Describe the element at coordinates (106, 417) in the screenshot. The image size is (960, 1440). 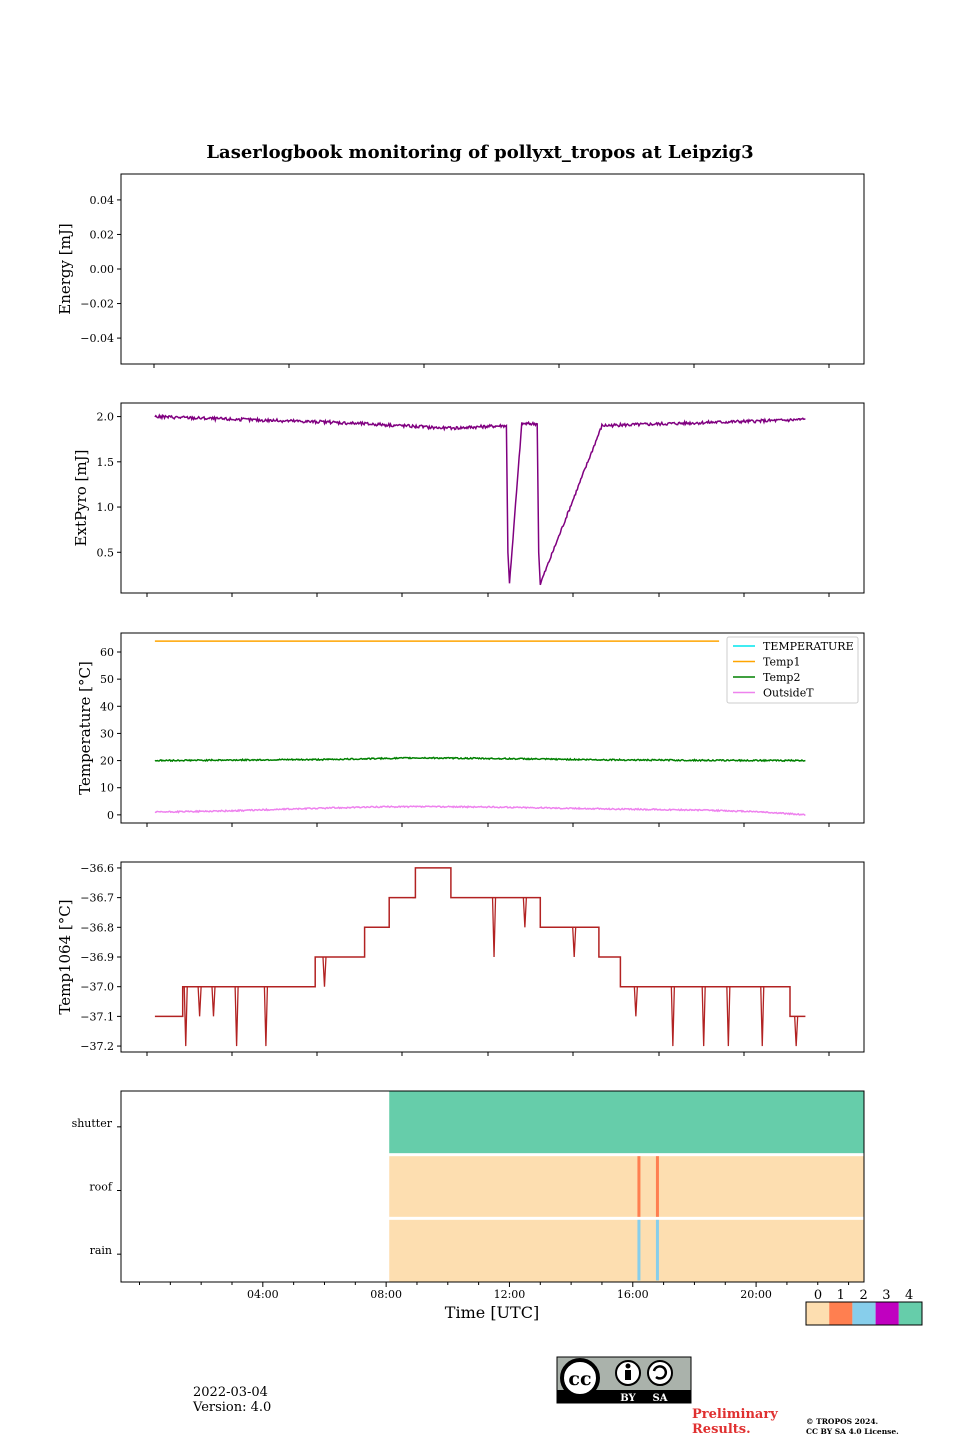
I see `y-tick-label-1-0: 2.0` at that location.